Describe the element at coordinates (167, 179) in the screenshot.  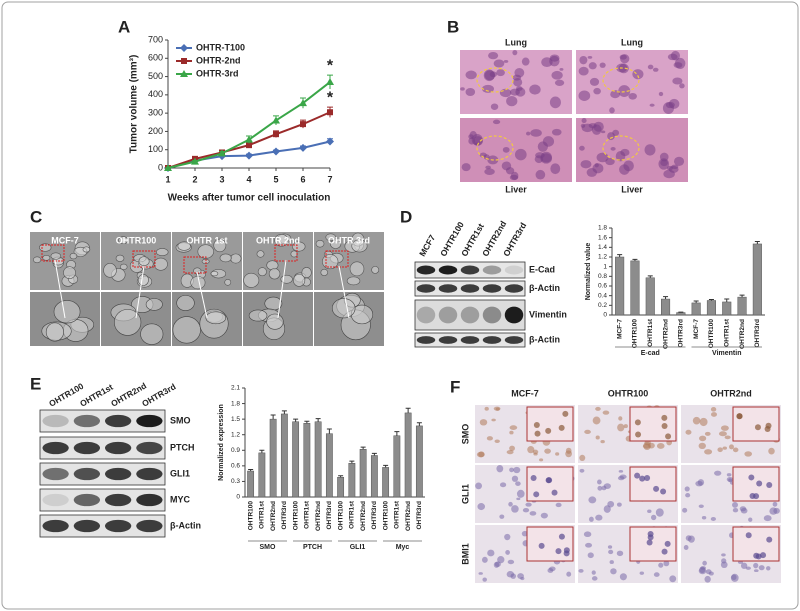
I see `x-tick-label: 1` at that location.